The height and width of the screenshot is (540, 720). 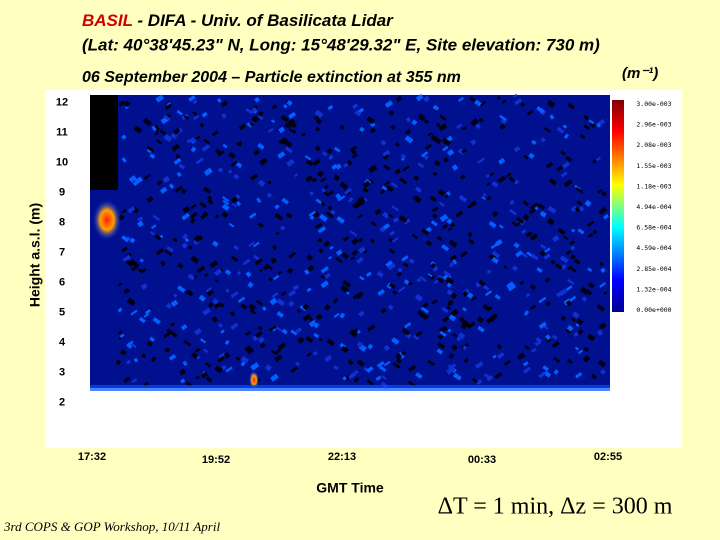 What do you see at coordinates (608, 457) in the screenshot?
I see `x-tick-label: 02:55` at bounding box center [608, 457].